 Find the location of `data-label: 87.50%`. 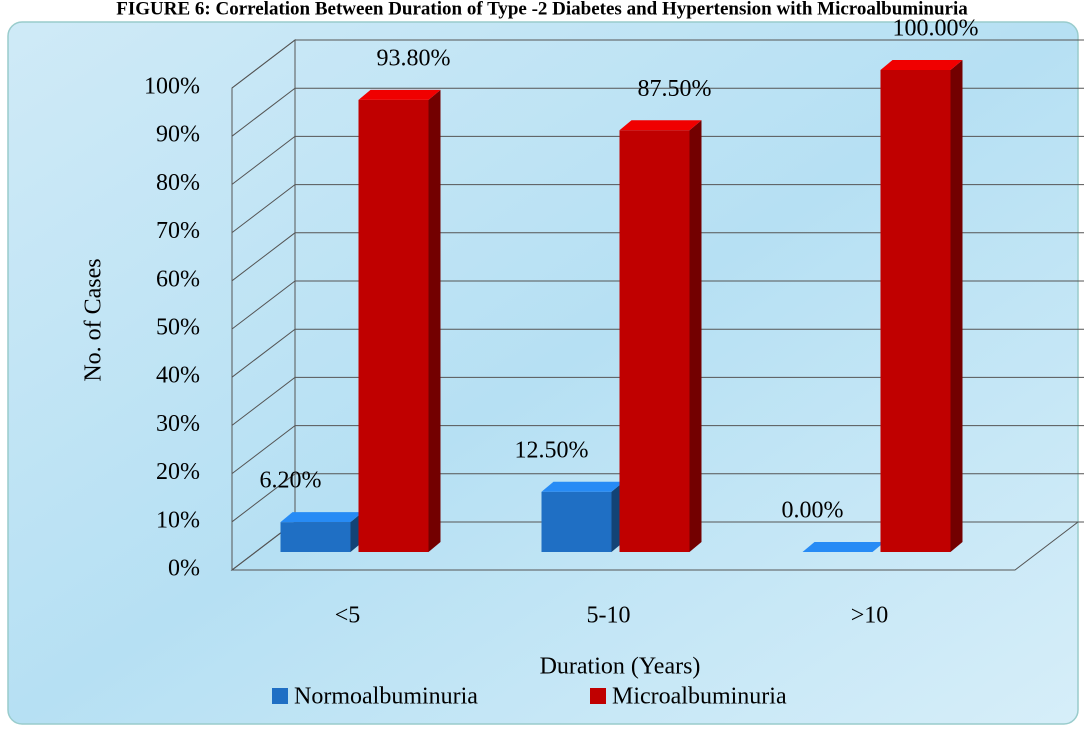

data-label: 87.50% is located at coordinates (675, 89).